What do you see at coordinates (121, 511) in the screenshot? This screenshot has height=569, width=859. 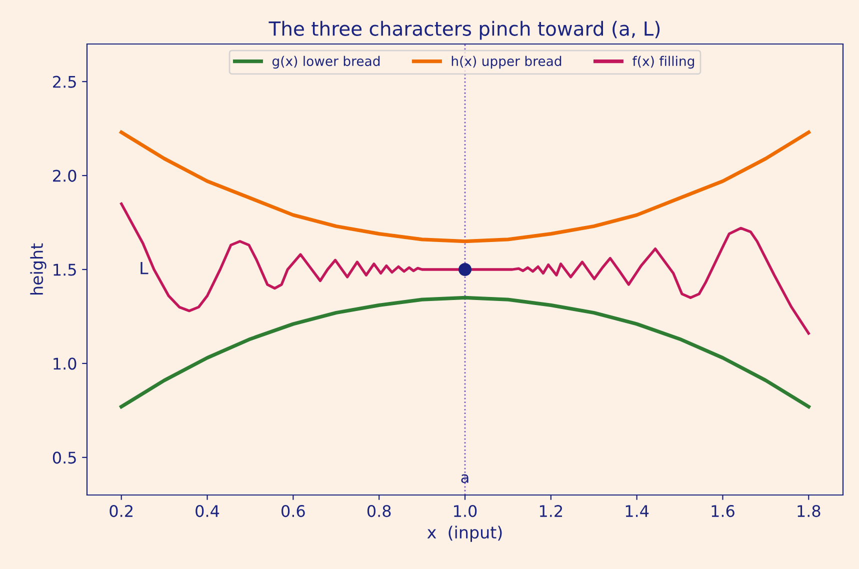 I see `x-tick-label: 0.2` at bounding box center [121, 511].